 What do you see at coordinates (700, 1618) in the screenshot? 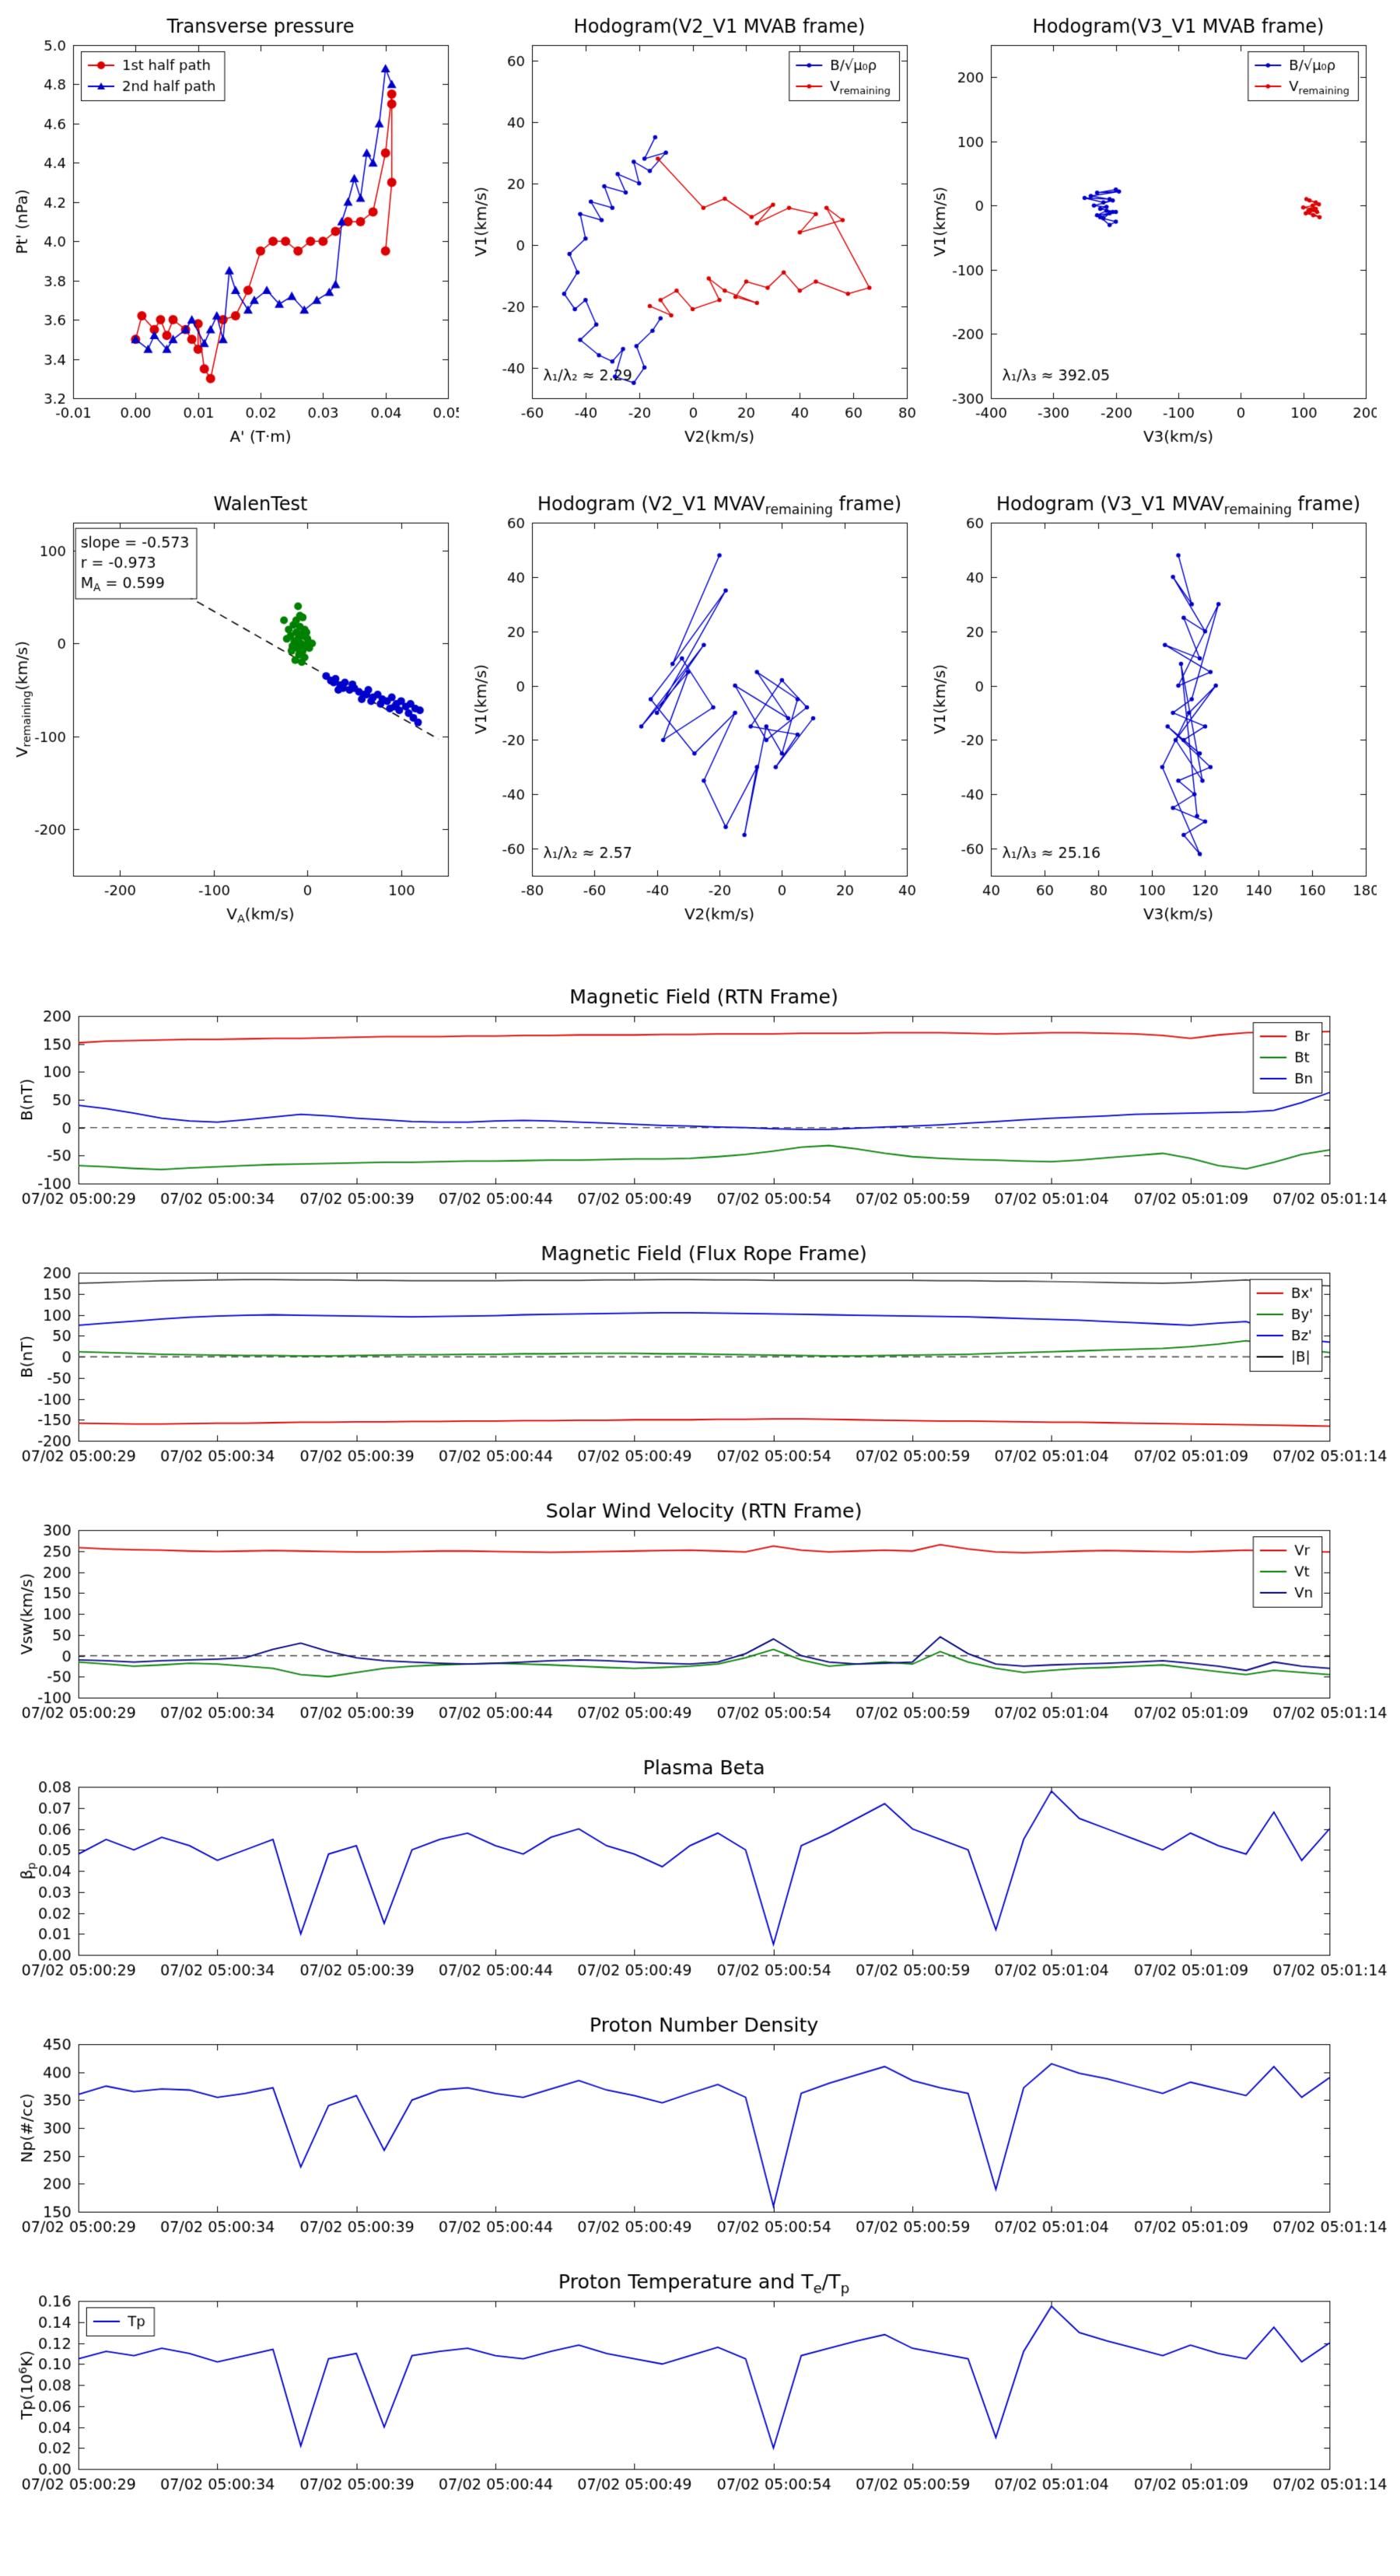
I see `chart-solar-wind-velocity` at bounding box center [700, 1618].